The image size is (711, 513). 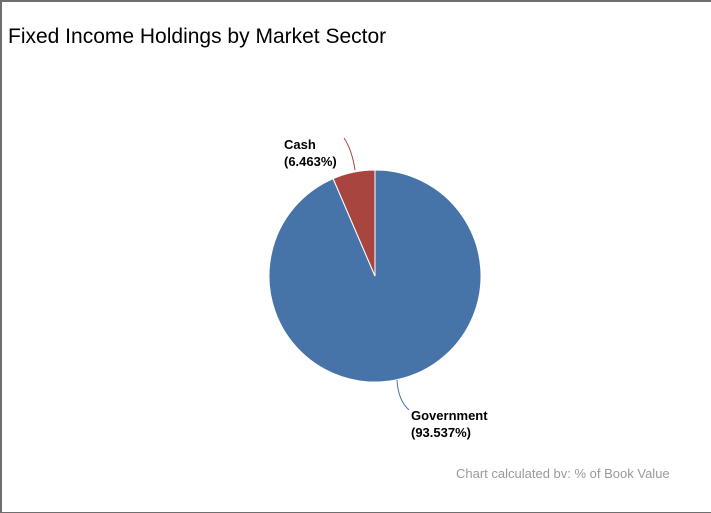 What do you see at coordinates (300, 144) in the screenshot?
I see `cash-label: Cash` at bounding box center [300, 144].